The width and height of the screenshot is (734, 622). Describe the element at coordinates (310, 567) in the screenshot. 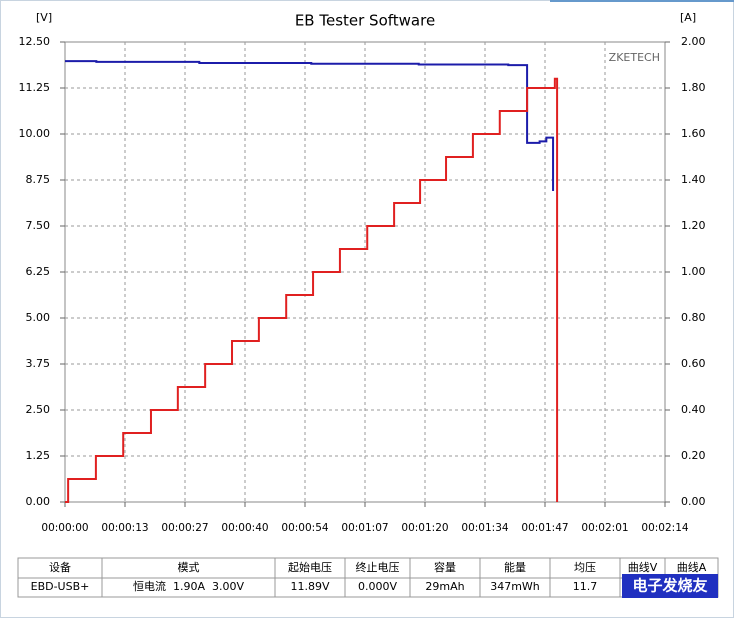

I see `table-header: 起始电压` at that location.